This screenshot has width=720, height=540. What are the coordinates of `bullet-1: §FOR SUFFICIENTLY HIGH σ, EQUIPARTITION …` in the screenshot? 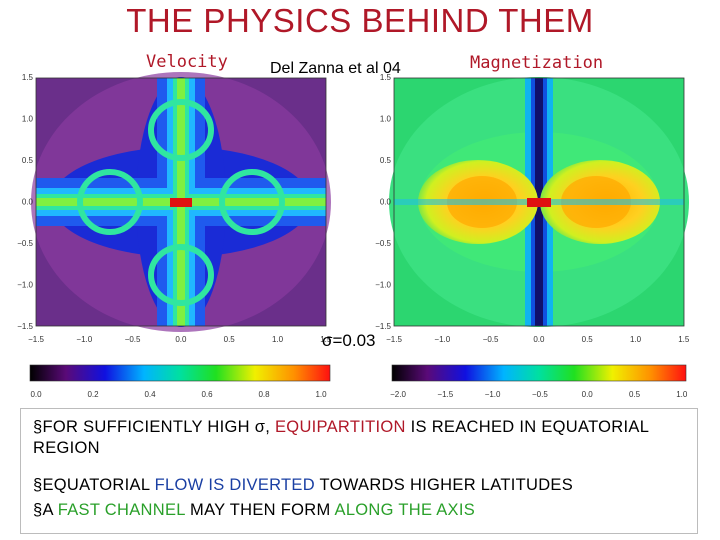 It's located at (341, 437).